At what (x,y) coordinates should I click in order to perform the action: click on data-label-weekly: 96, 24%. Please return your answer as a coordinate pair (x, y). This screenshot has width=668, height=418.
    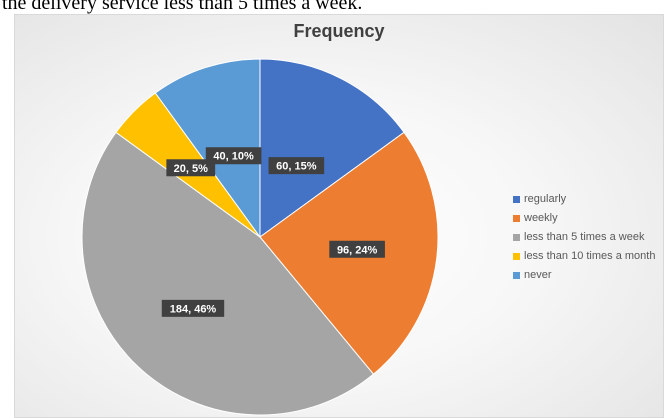
    Looking at the image, I should click on (357, 249).